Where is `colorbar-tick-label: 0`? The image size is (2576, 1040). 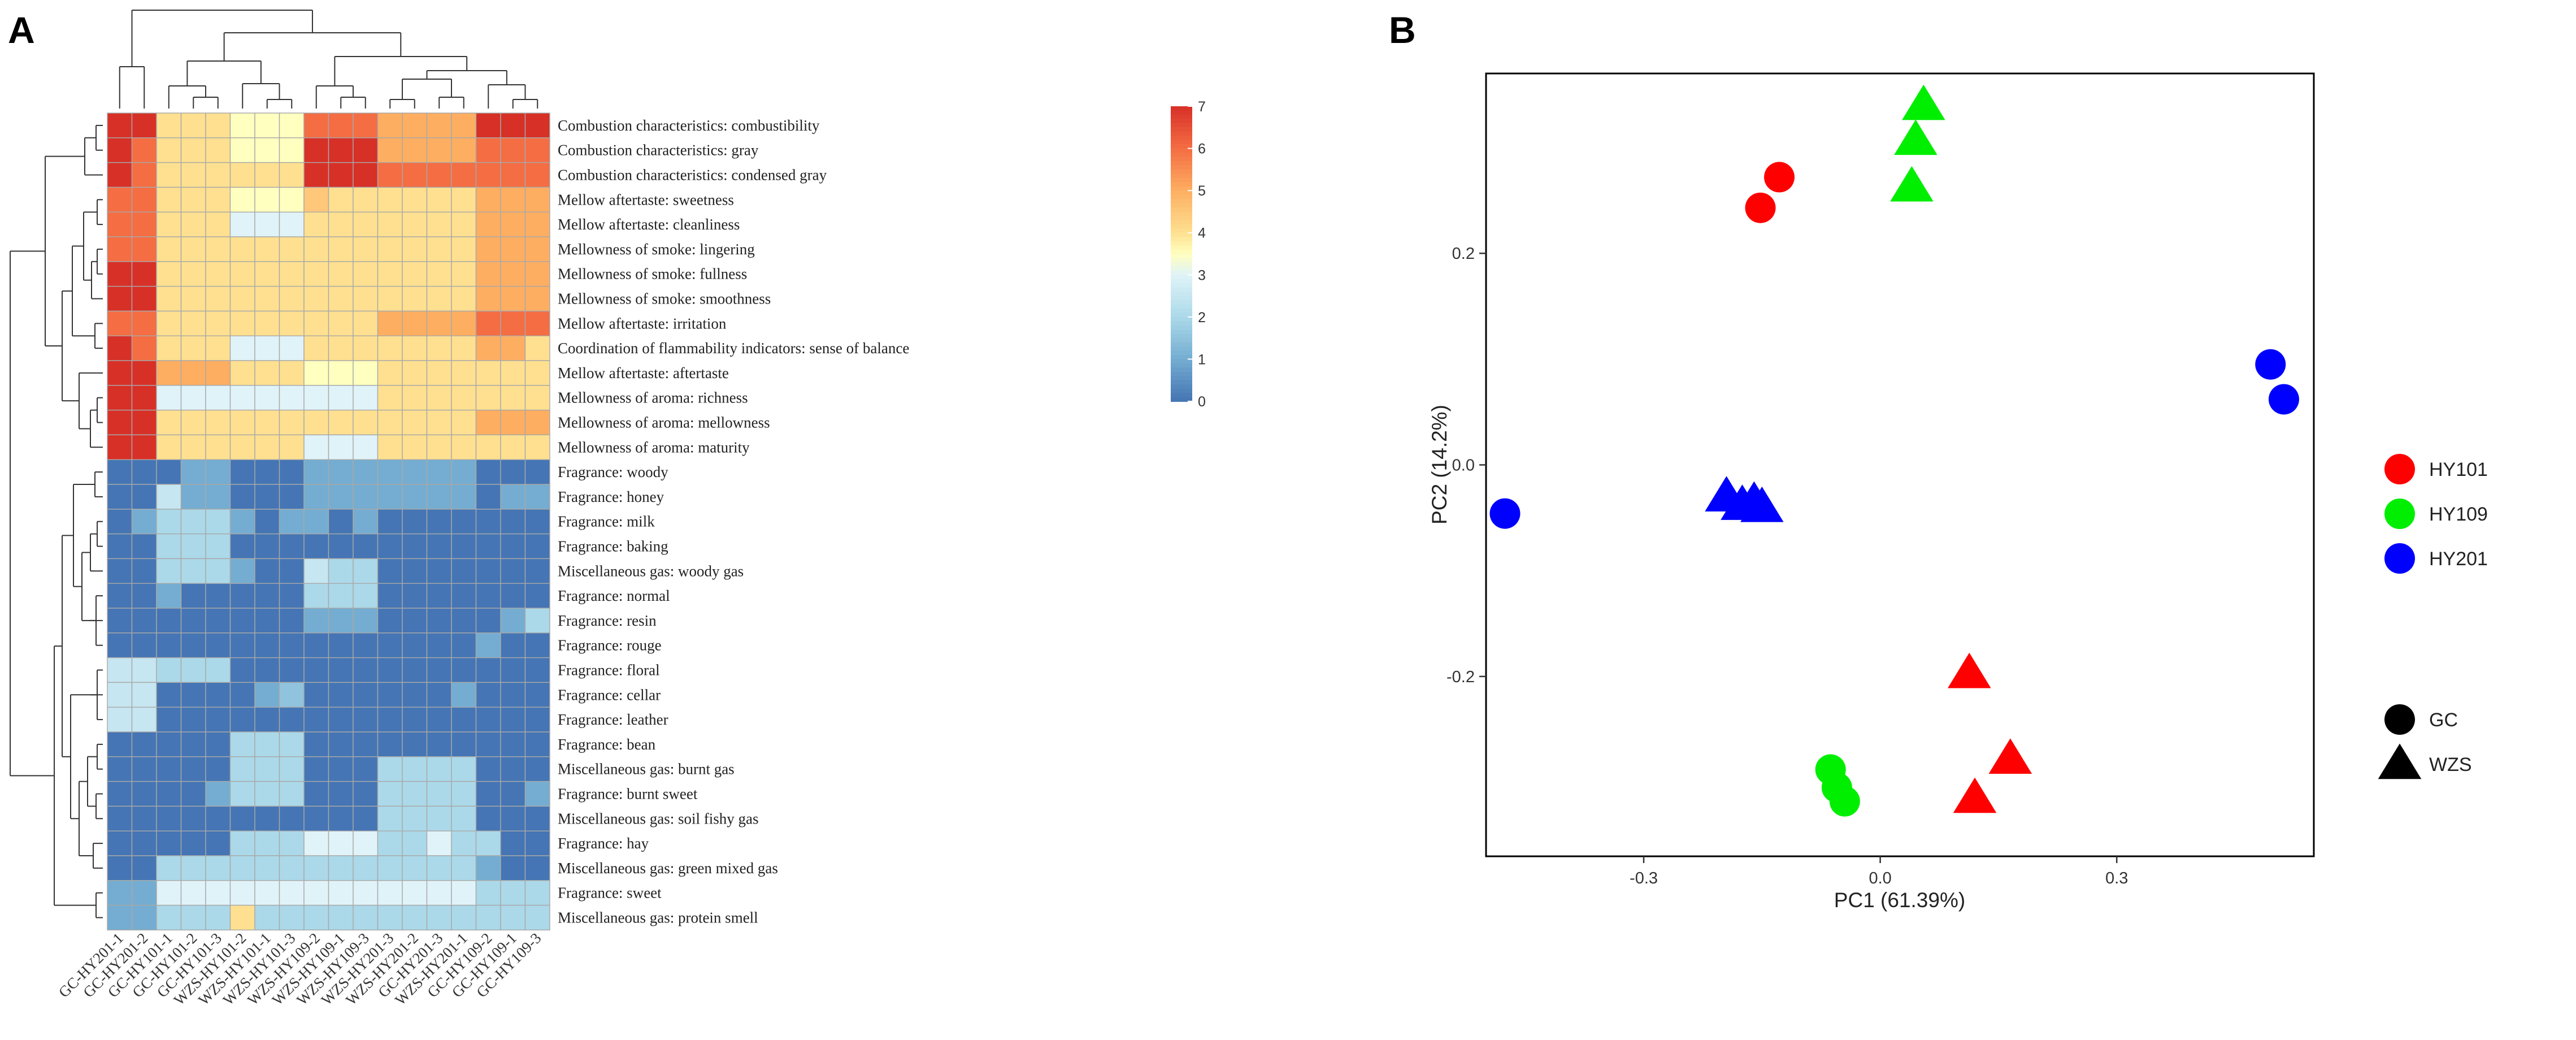
colorbar-tick-label: 0 is located at coordinates (1202, 402).